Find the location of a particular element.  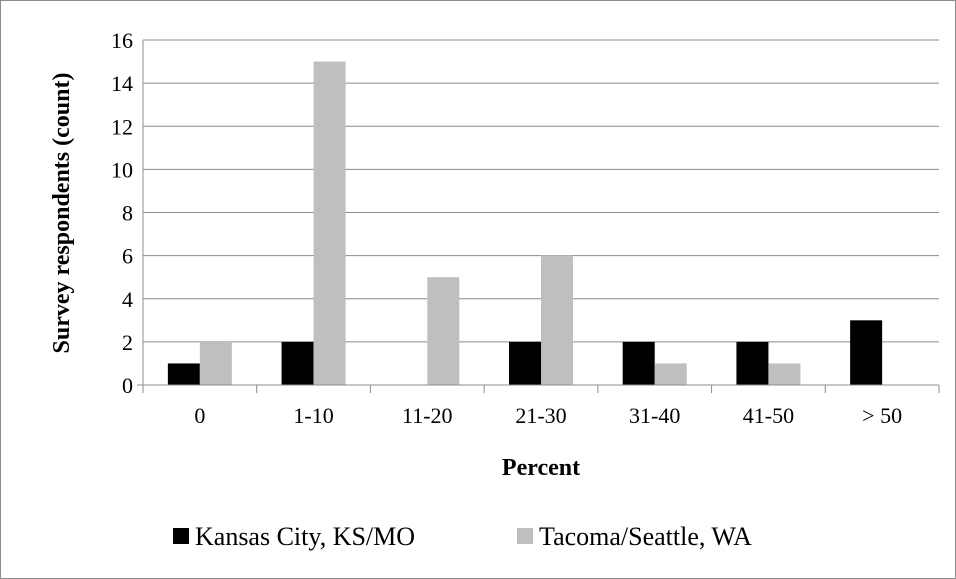

y-tick-labels: 0 2 4 6 8 10 12 14 16 is located at coordinates (122, 213).